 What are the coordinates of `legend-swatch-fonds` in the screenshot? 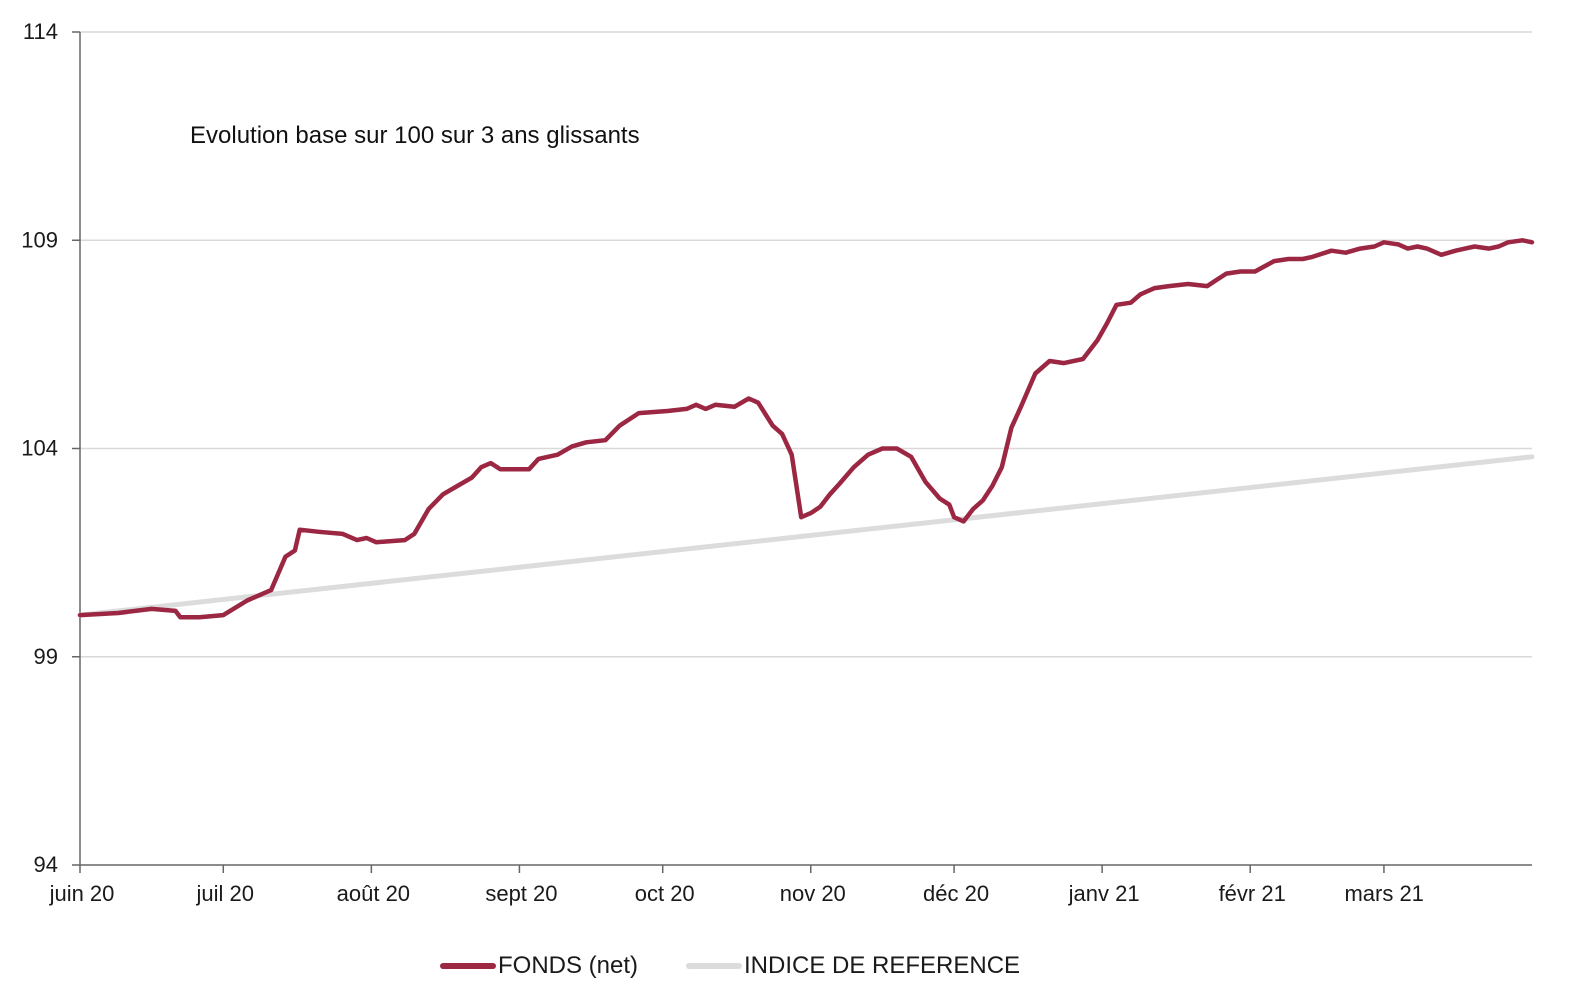 It's located at (468, 966).